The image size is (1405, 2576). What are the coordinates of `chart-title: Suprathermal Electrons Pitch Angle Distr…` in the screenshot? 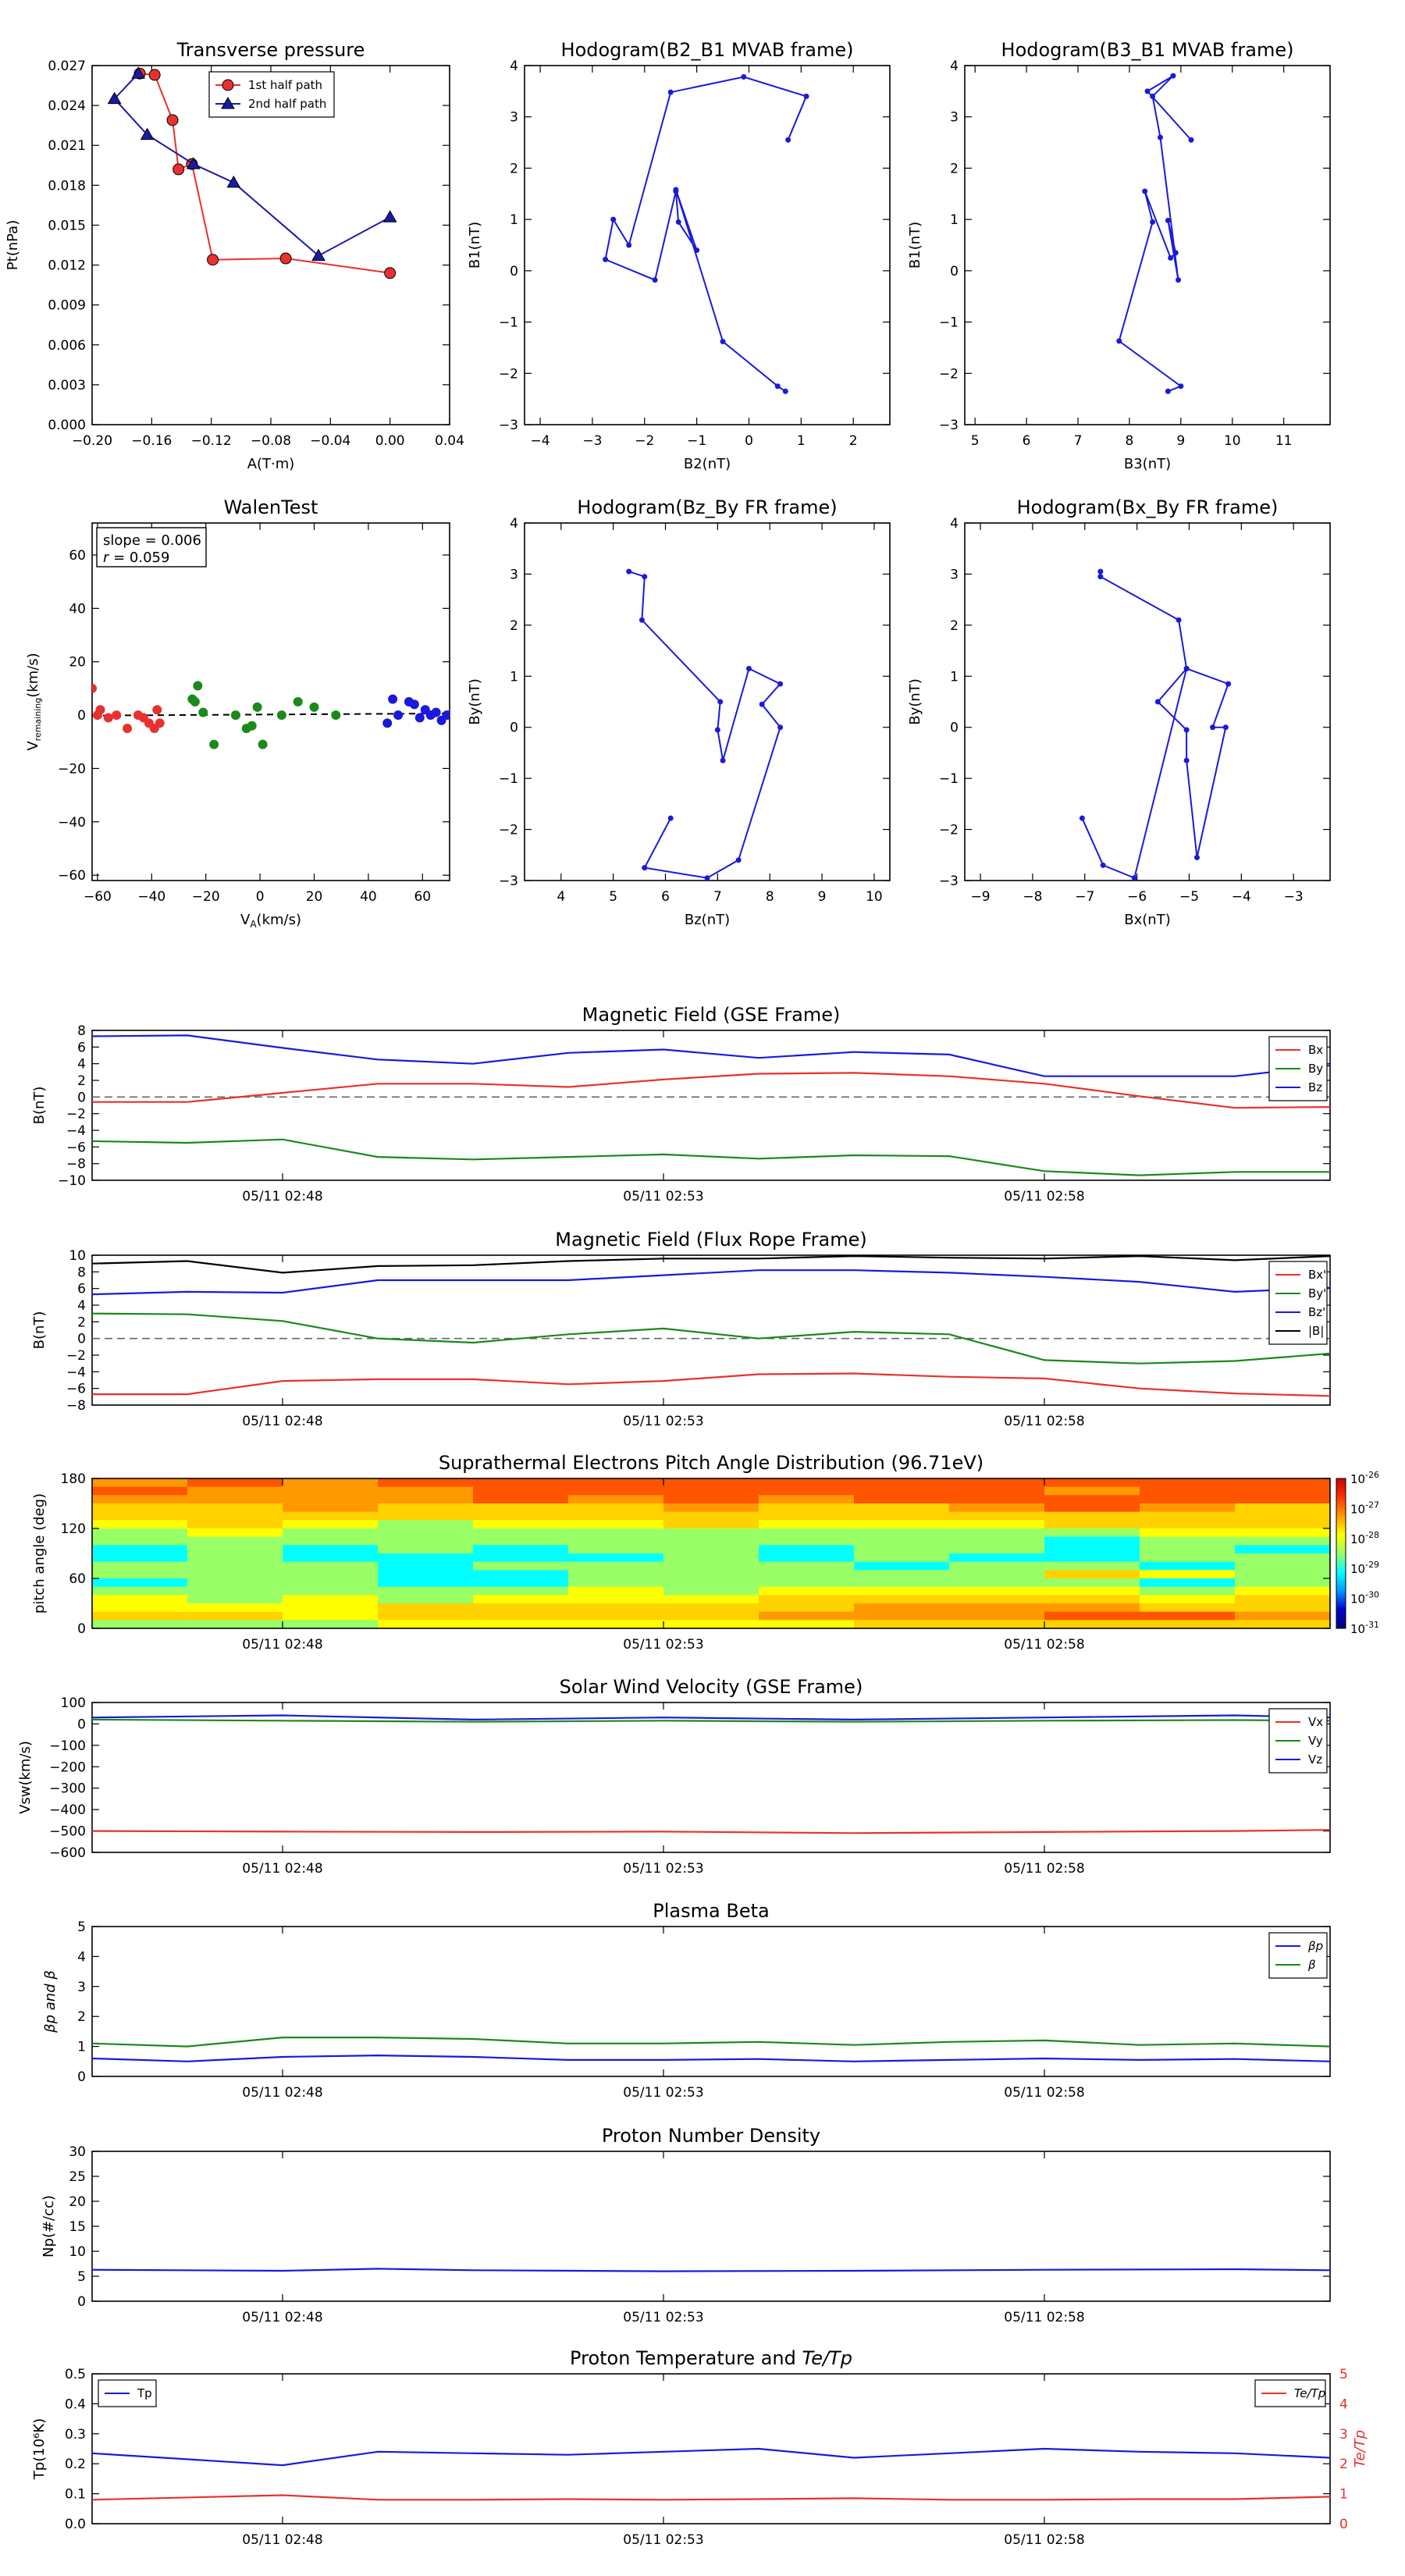 It's located at (712, 1463).